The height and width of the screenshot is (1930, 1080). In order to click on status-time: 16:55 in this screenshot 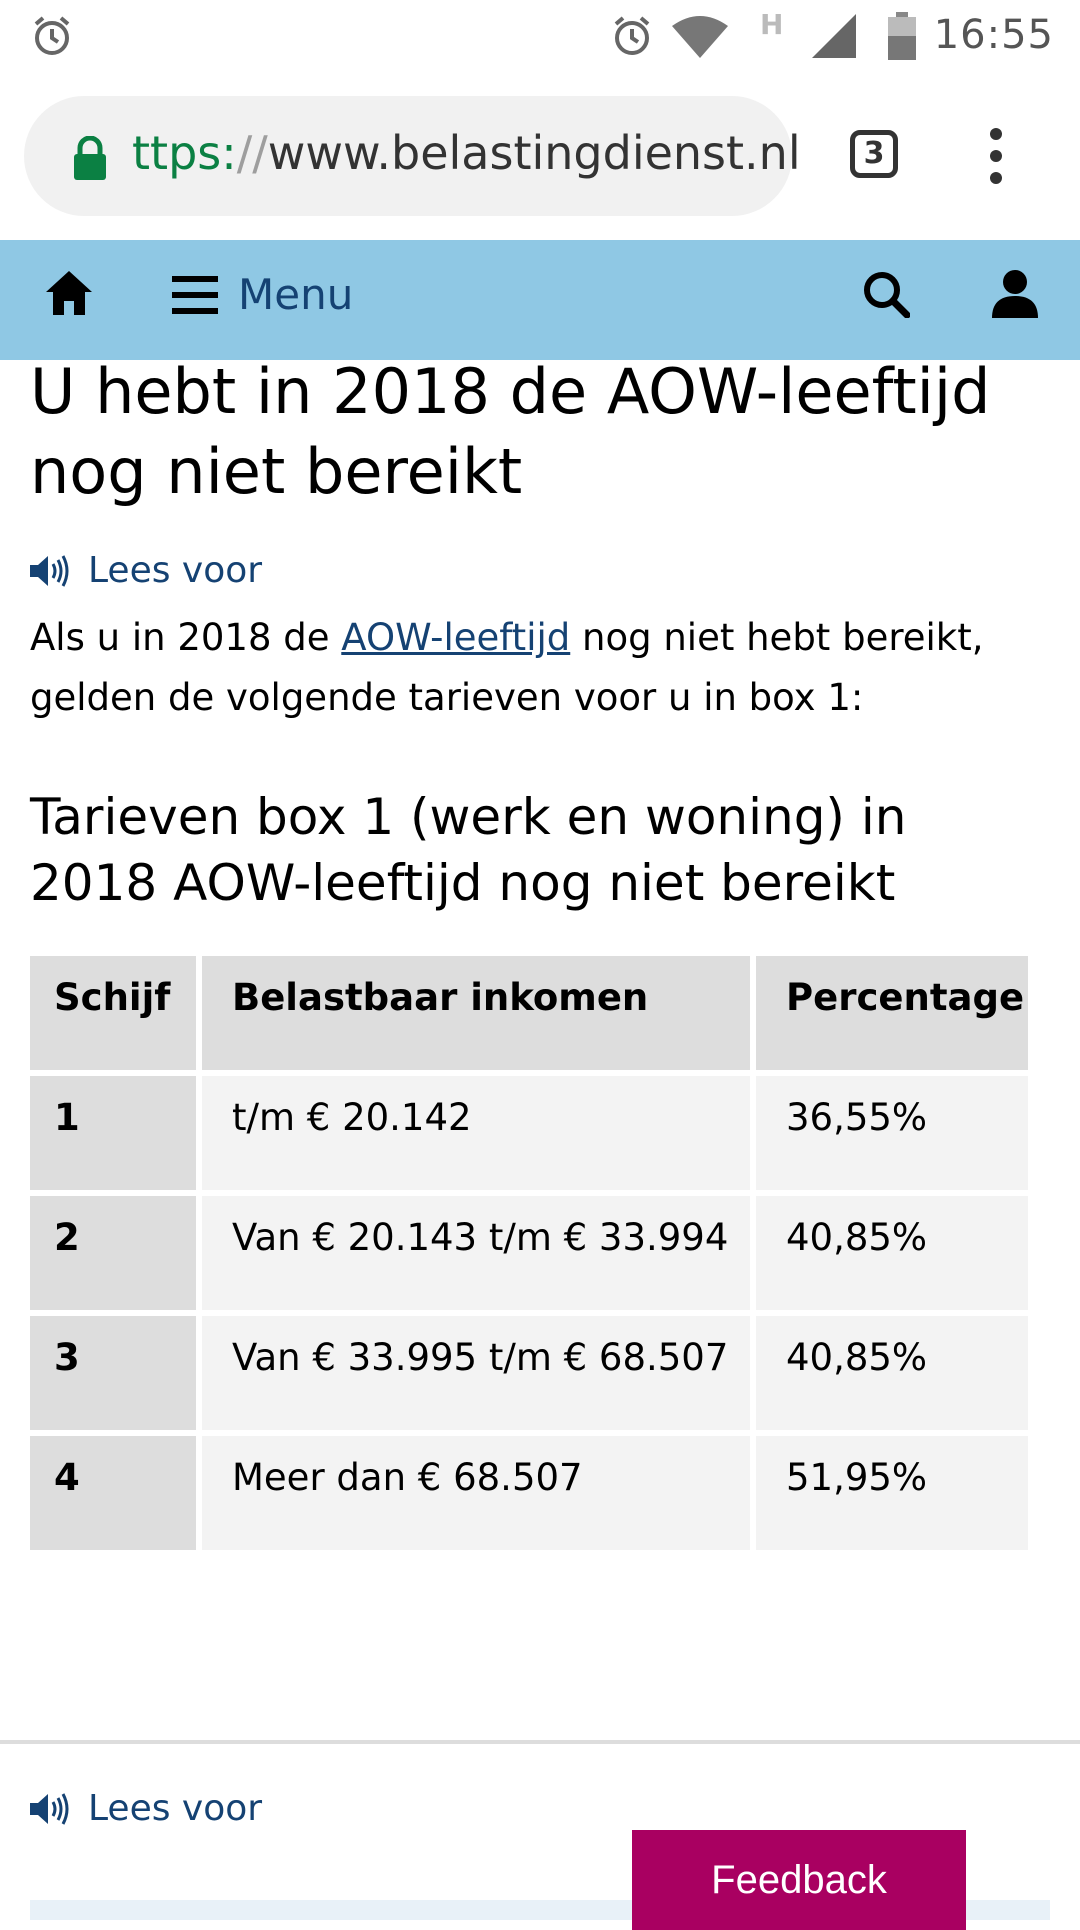, I will do `click(993, 35)`.